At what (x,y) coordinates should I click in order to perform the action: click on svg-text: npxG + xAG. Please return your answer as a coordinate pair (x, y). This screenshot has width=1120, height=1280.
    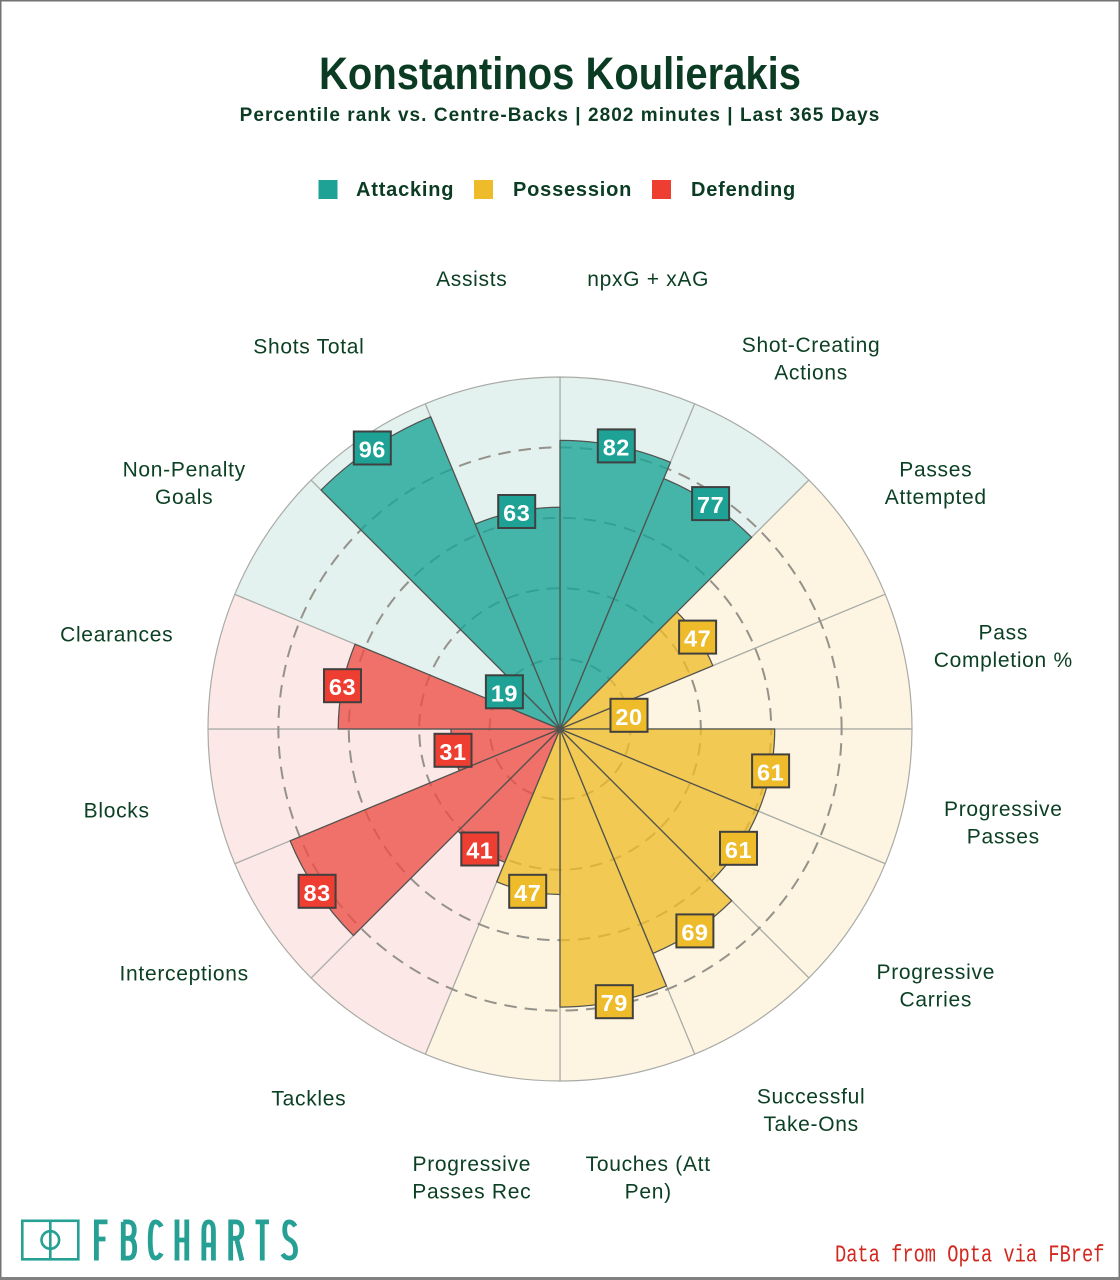
    Looking at the image, I should click on (648, 279).